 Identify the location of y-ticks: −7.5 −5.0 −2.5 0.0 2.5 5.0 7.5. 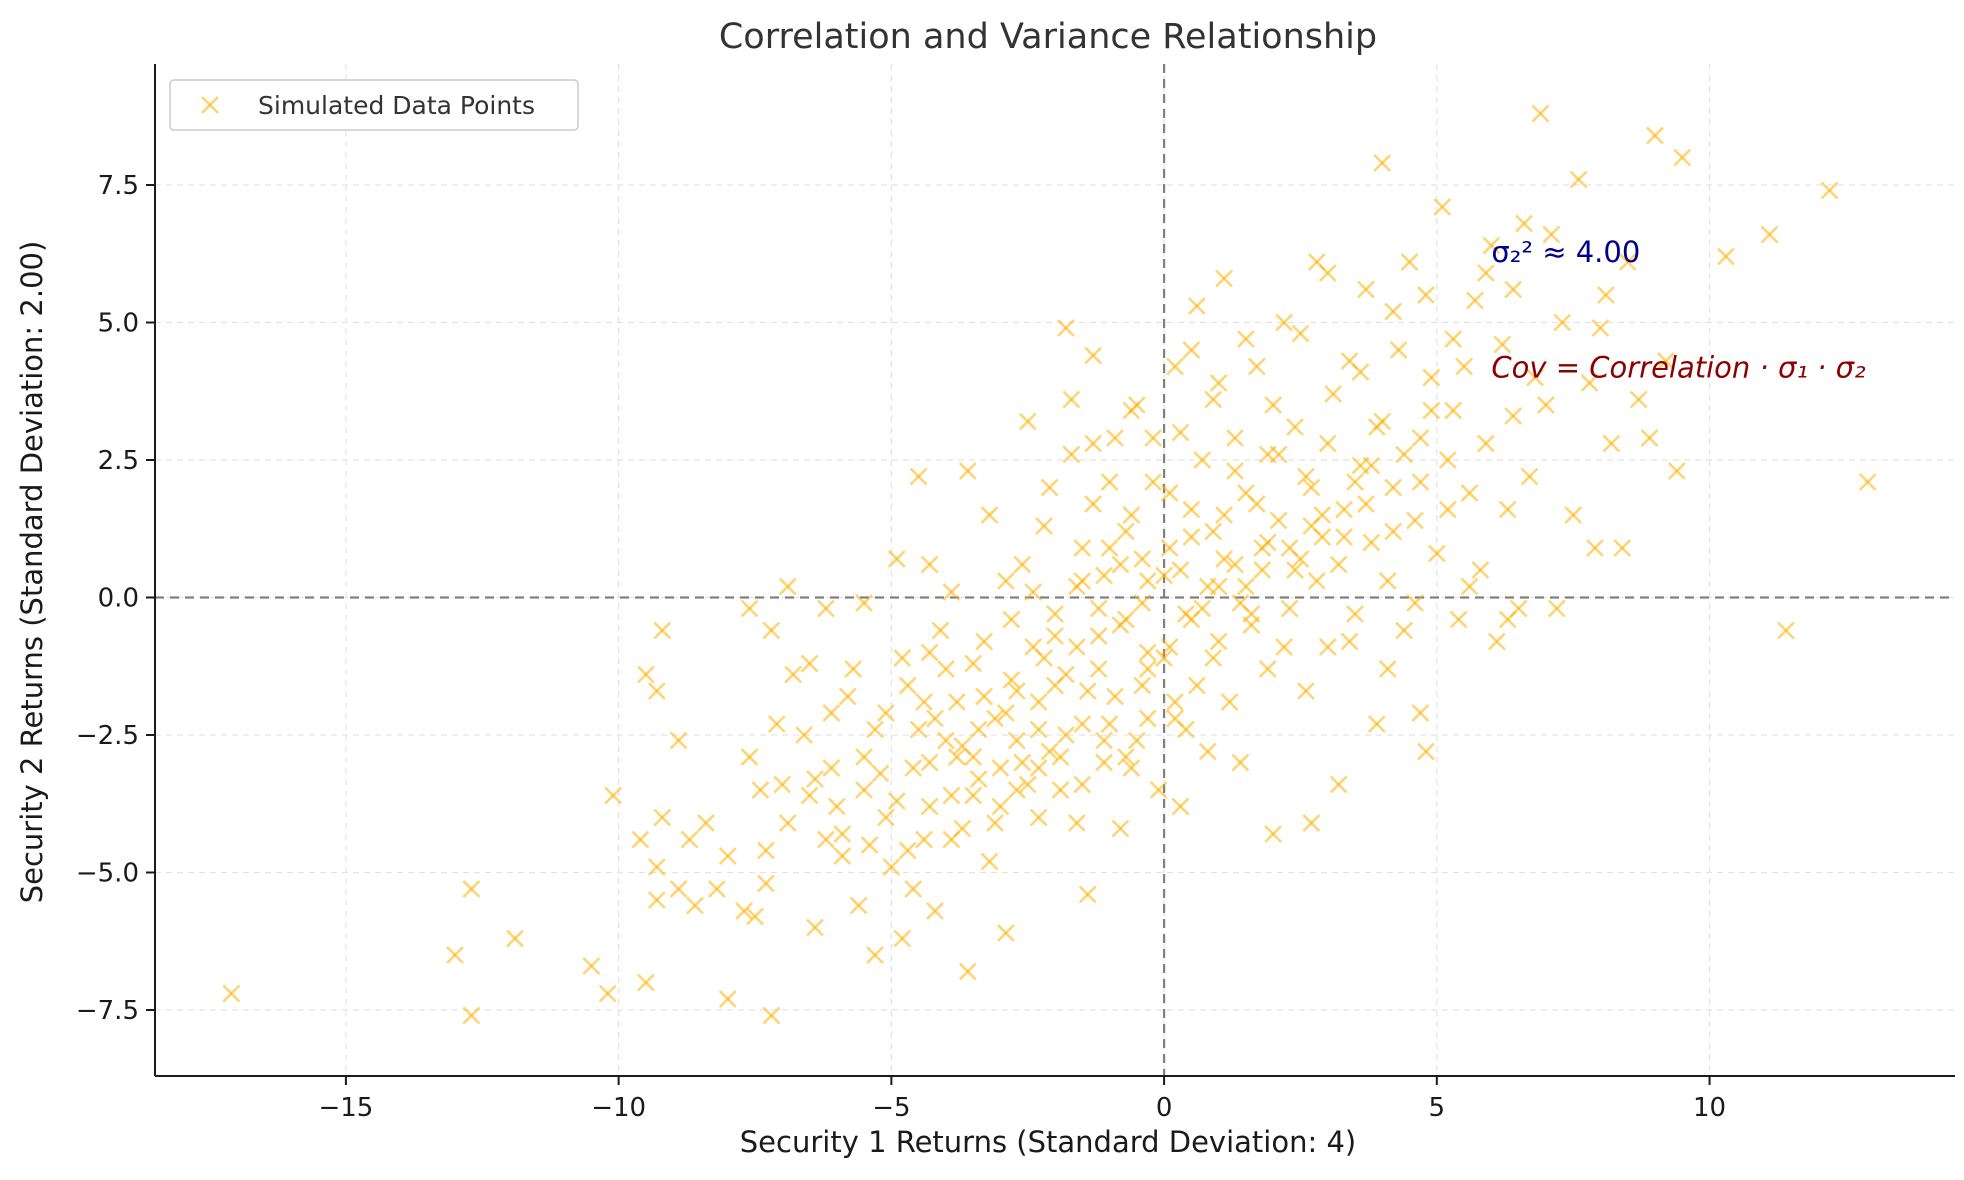
(115, 598).